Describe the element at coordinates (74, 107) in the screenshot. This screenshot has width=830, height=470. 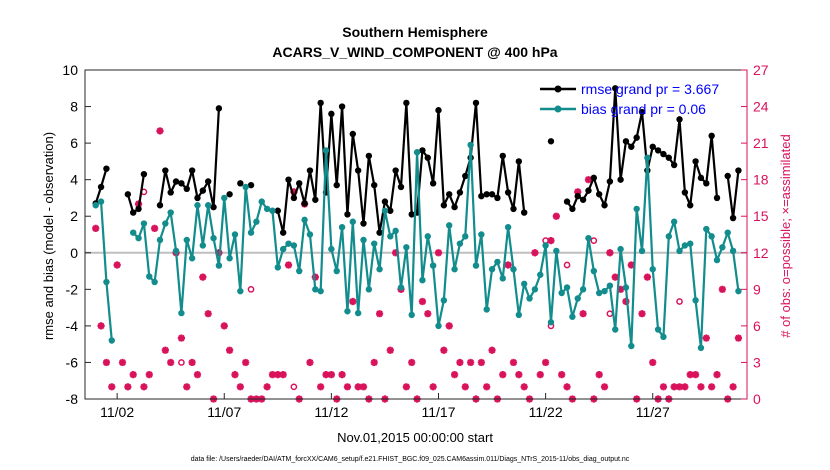
I see `y-tick-label: 8` at that location.